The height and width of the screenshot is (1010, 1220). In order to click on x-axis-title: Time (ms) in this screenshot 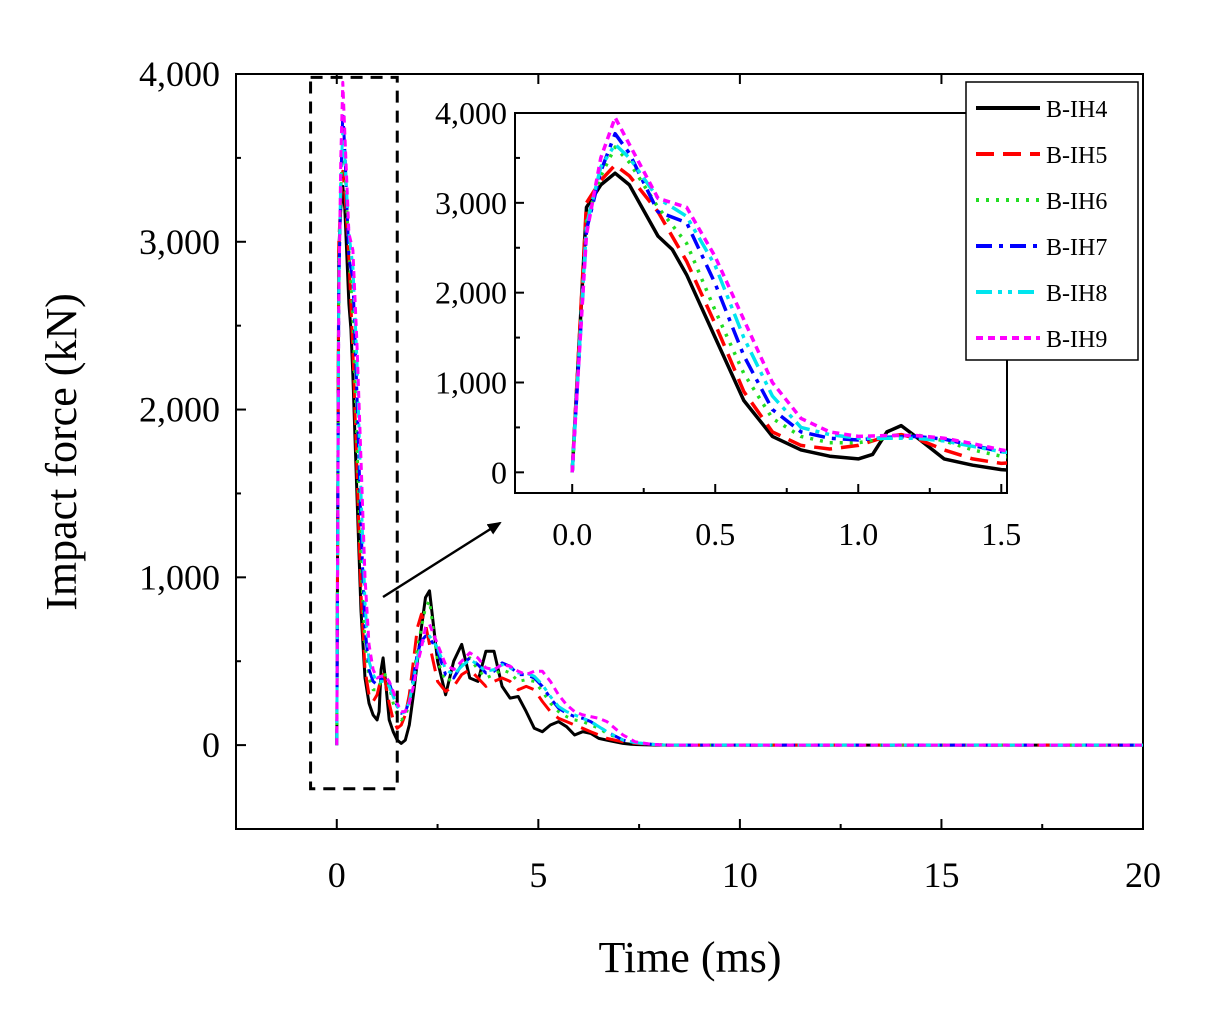, I will do `click(690, 957)`.